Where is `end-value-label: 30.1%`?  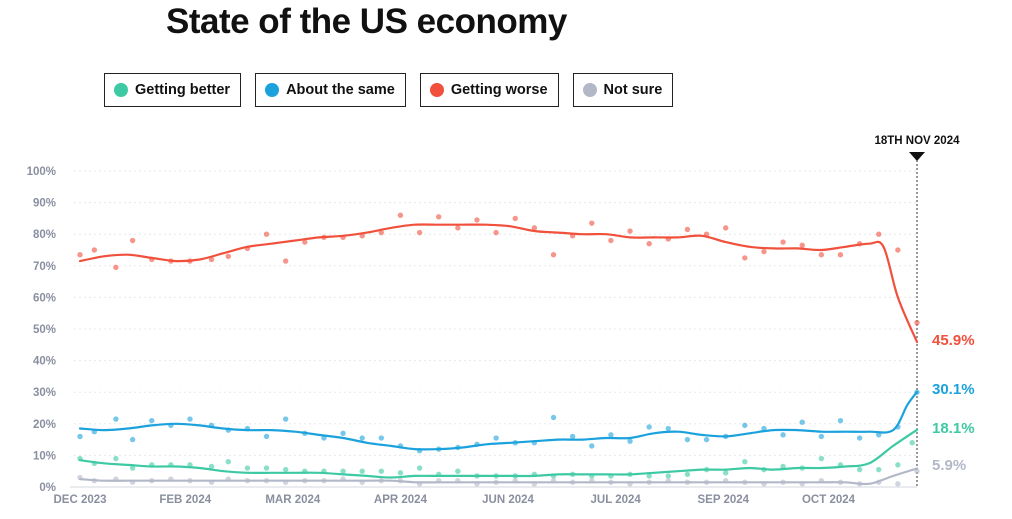
end-value-label: 30.1% is located at coordinates (953, 389).